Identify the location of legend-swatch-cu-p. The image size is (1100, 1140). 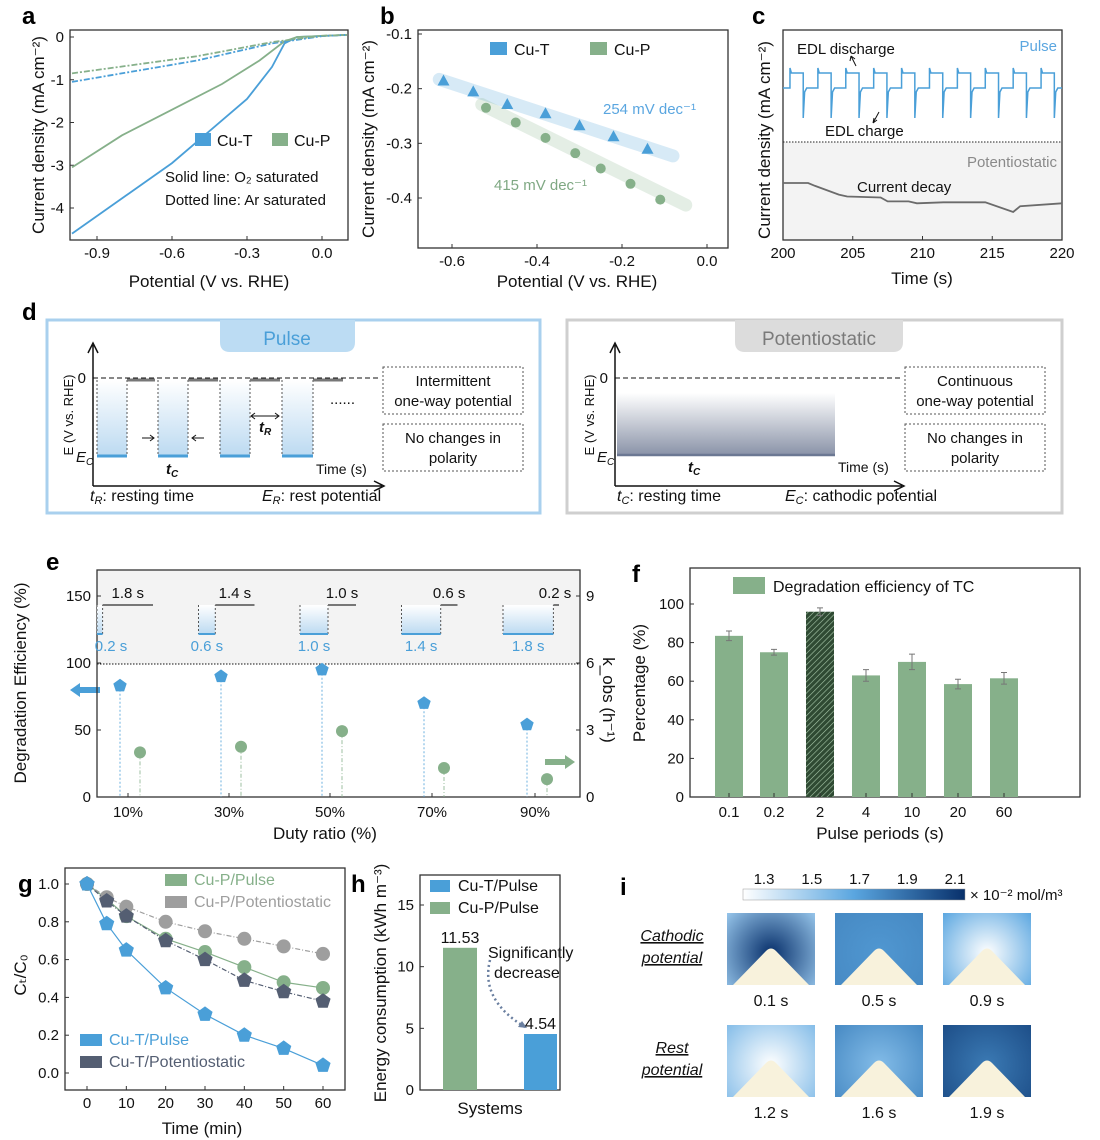
(598, 48).